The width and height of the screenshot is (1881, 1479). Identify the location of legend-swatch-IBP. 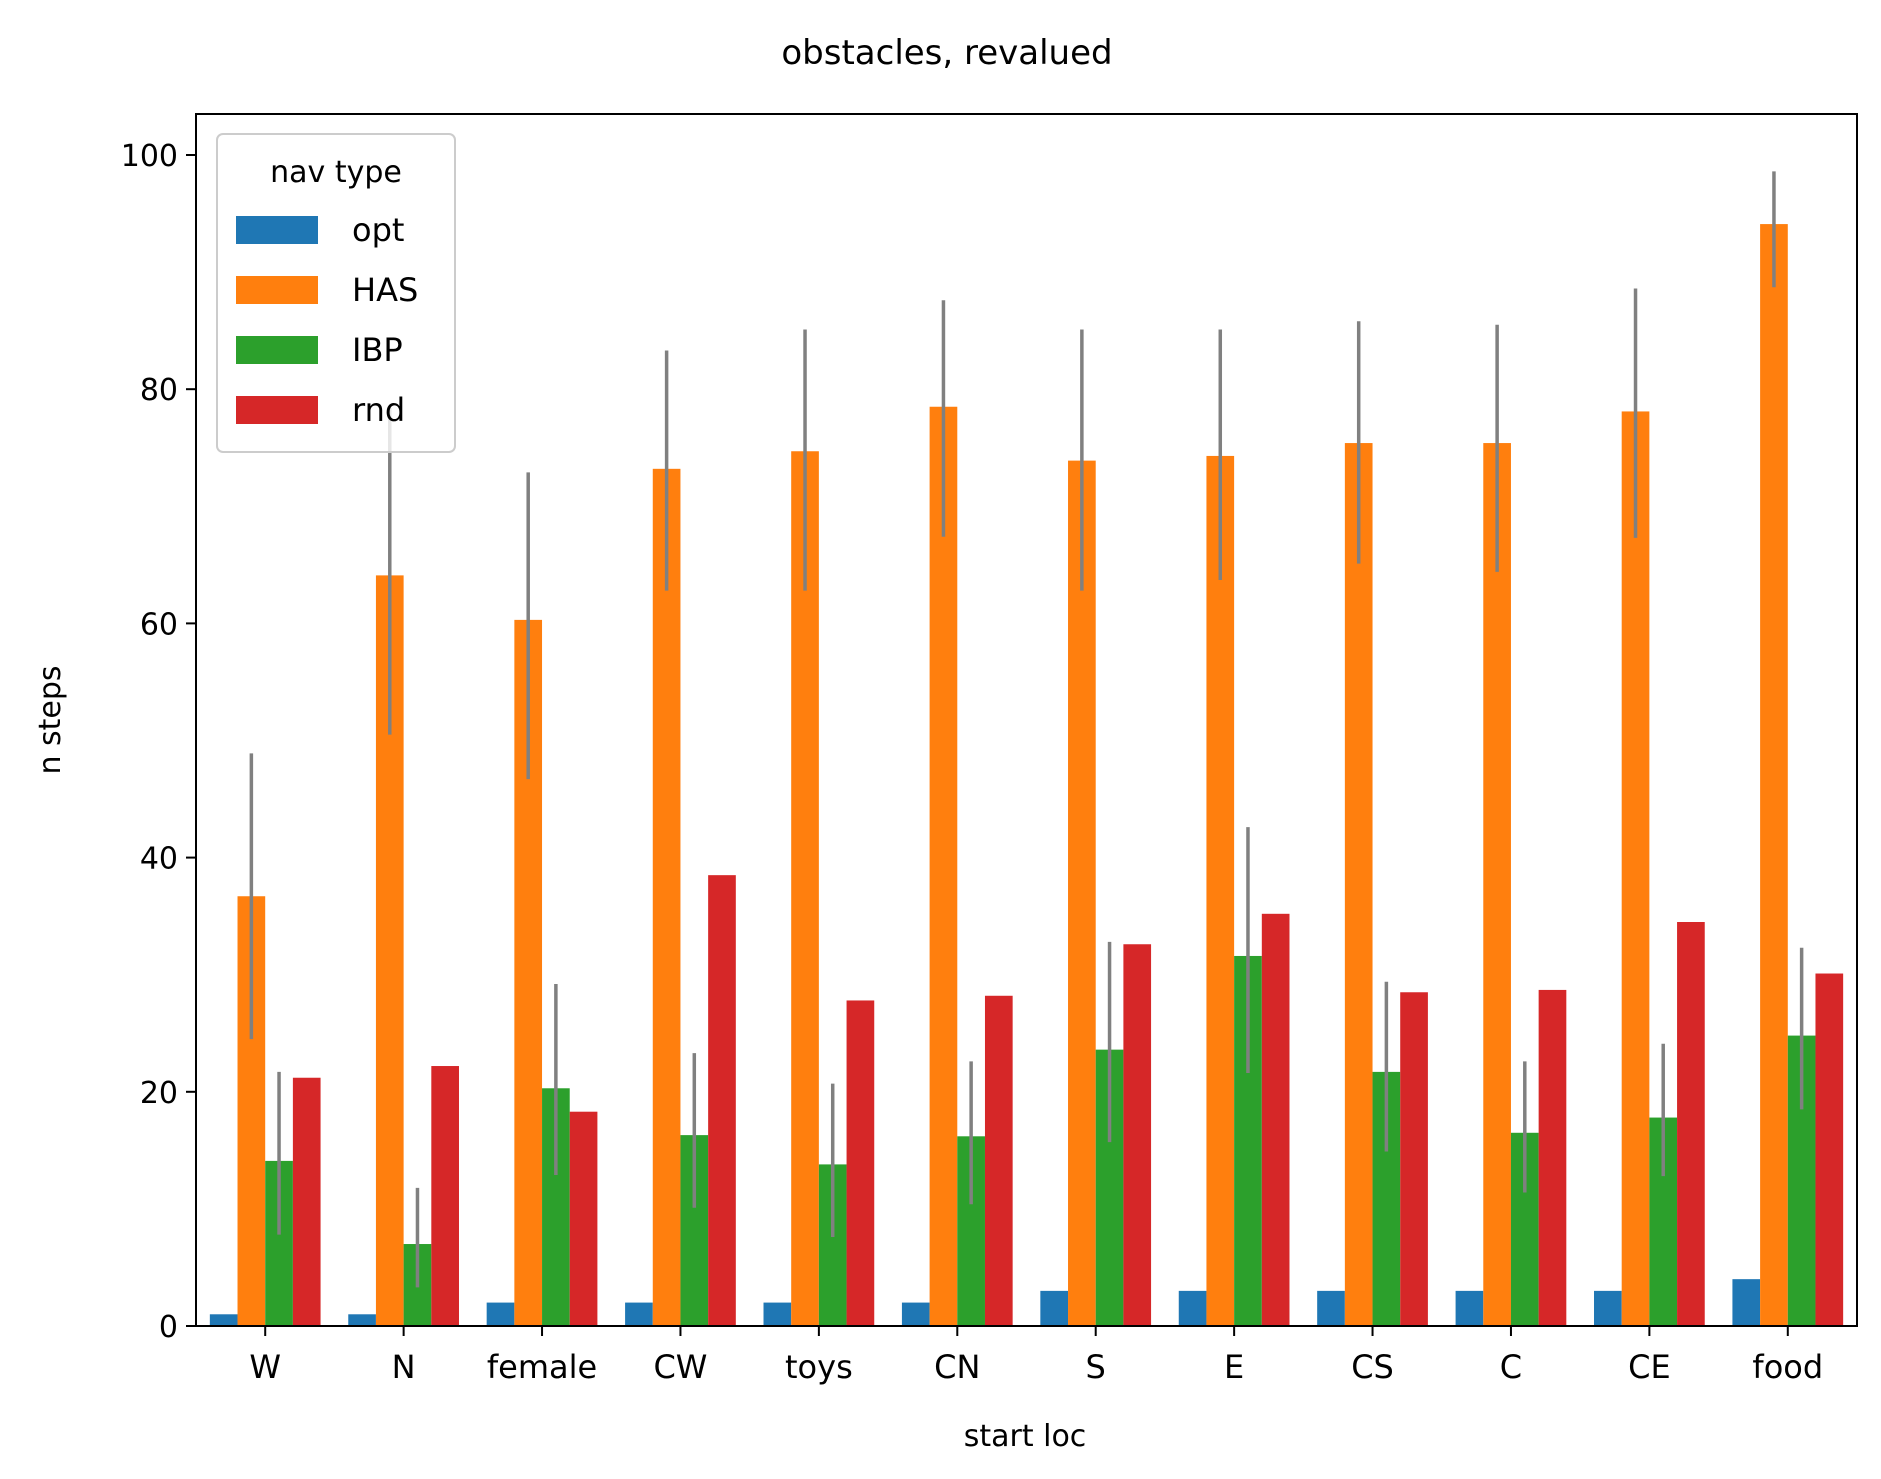
(277, 350).